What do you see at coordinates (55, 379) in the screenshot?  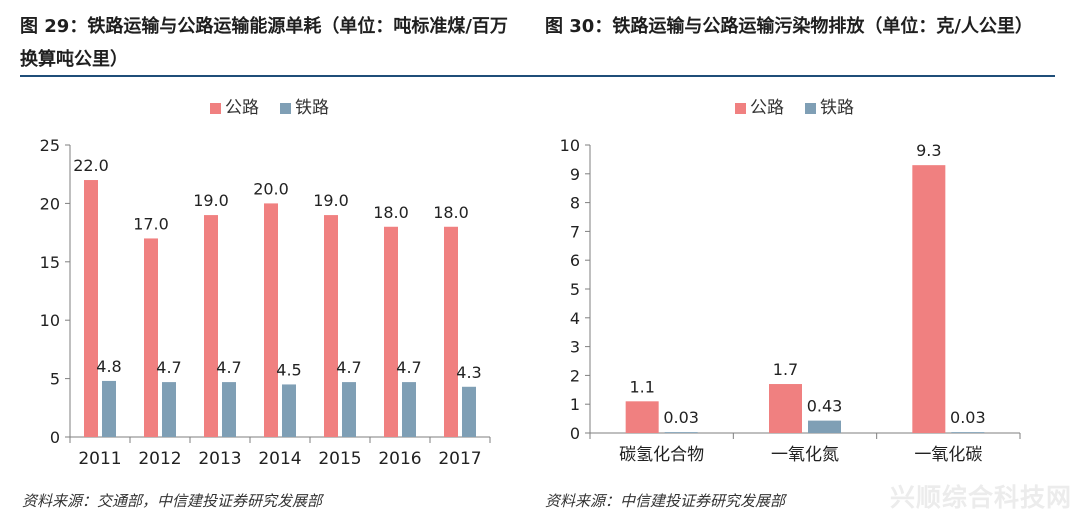 I see `c1-y-tick-label-1: 5` at bounding box center [55, 379].